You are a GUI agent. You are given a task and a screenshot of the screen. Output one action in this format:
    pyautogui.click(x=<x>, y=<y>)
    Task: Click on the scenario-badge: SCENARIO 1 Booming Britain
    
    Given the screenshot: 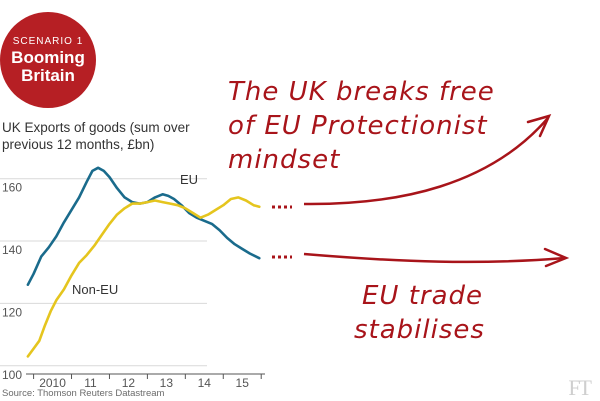 What is the action you would take?
    pyautogui.click(x=48, y=60)
    